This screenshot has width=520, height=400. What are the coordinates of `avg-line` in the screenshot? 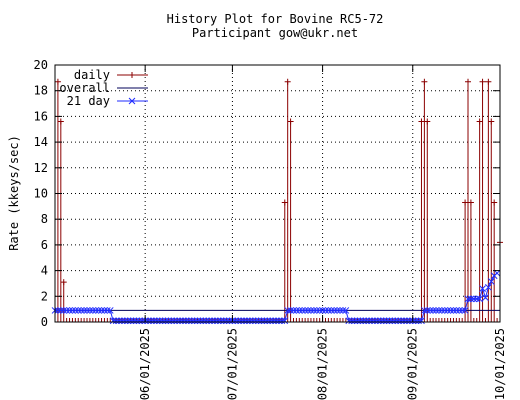 It's located at (276, 297).